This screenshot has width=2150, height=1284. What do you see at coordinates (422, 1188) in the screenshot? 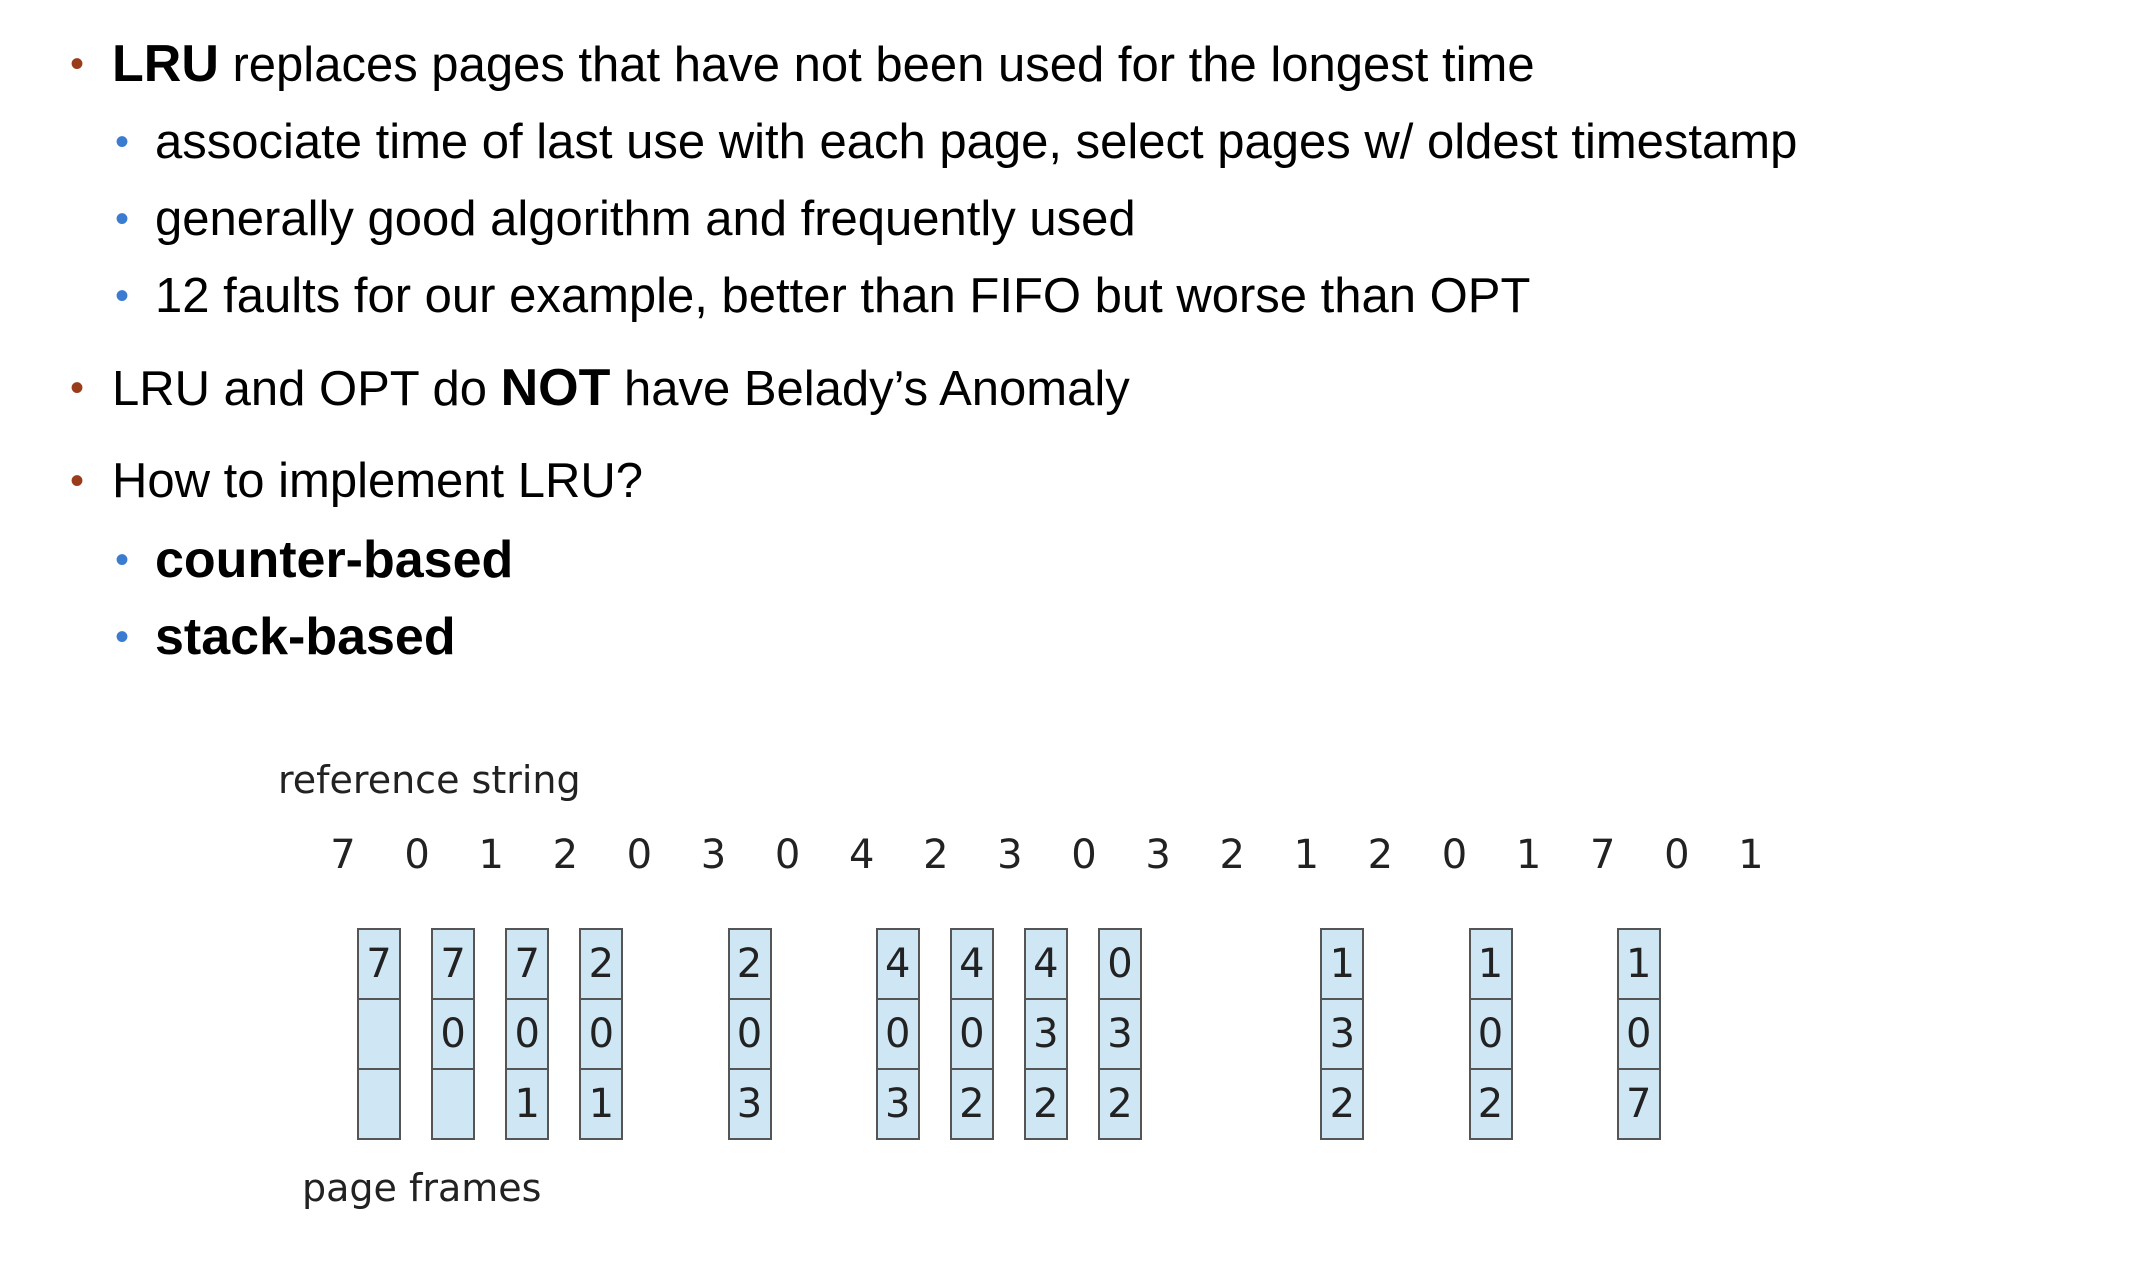
I see `page-frames-label: page frames` at bounding box center [422, 1188].